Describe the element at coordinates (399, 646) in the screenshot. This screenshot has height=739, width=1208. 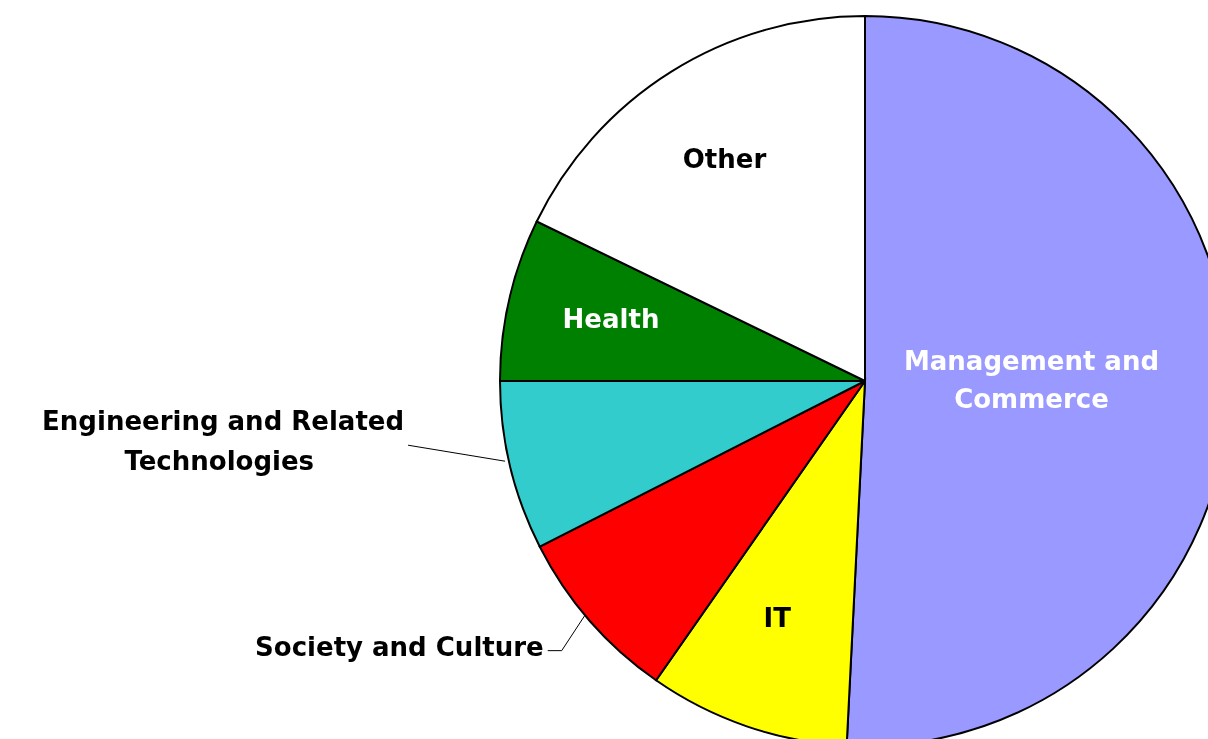
I see `slice-label: Society and Culture` at that location.